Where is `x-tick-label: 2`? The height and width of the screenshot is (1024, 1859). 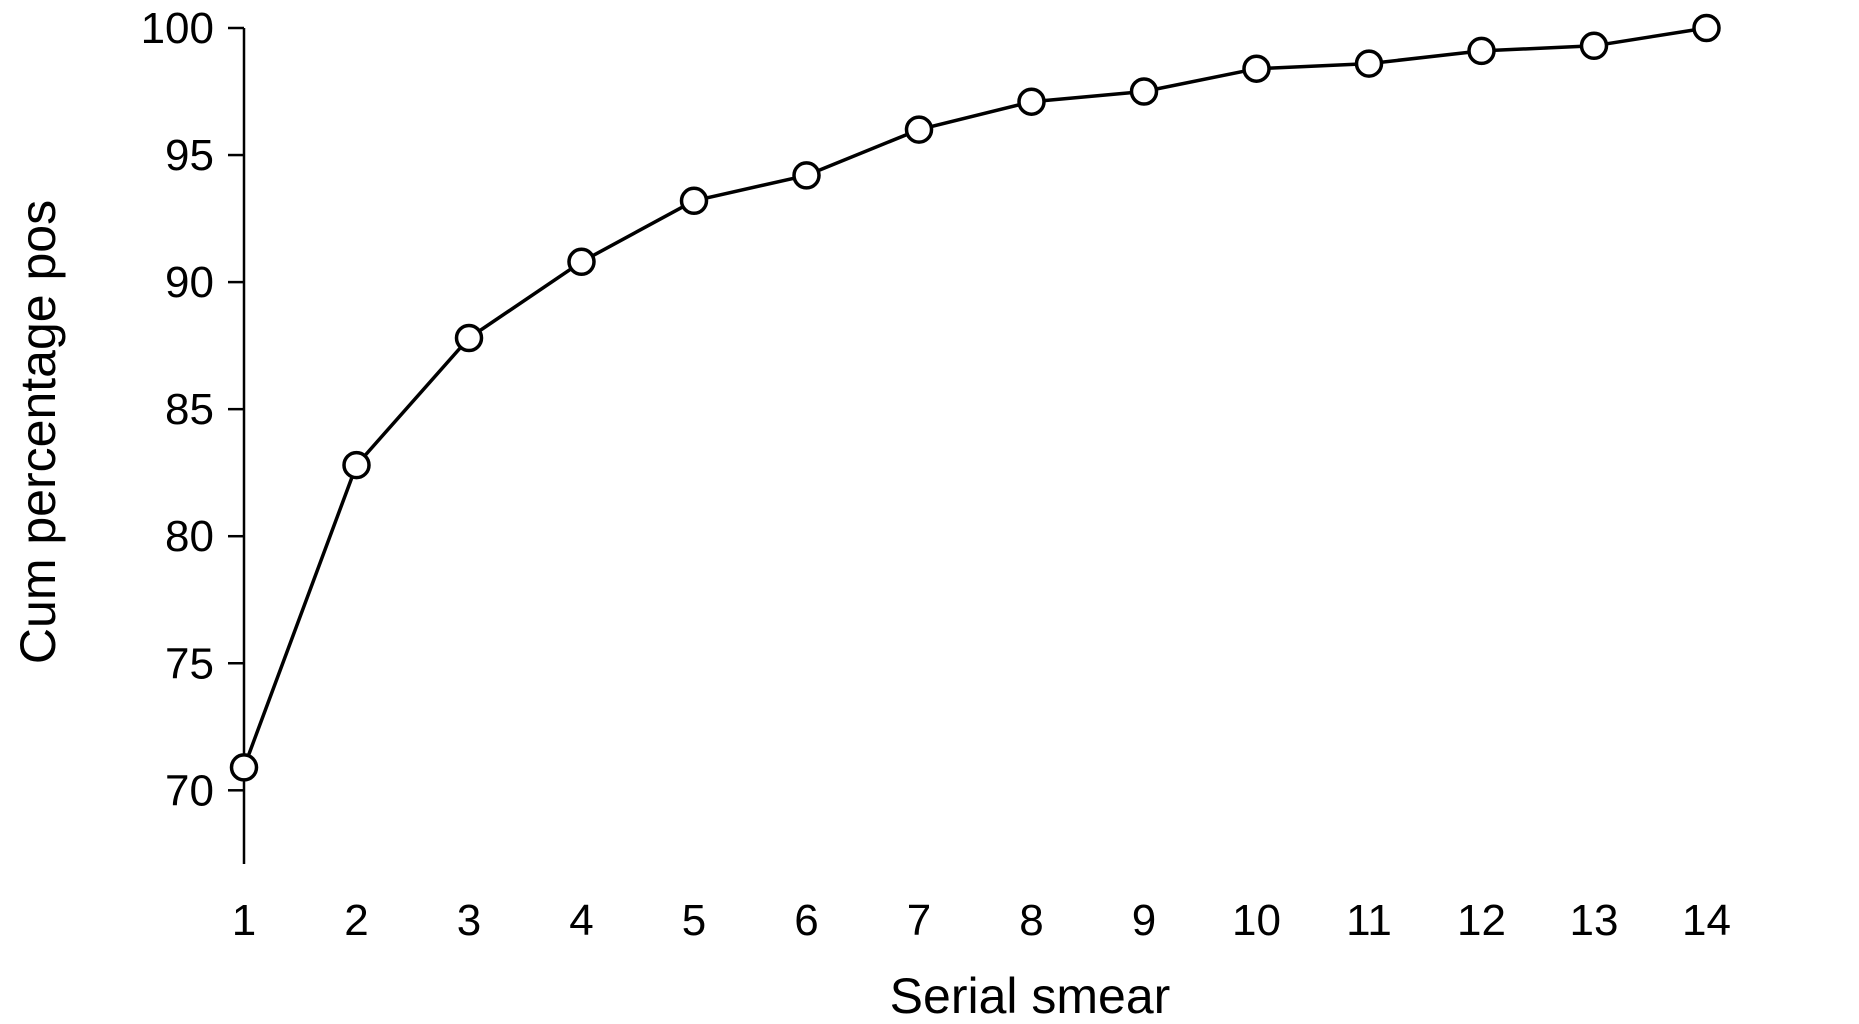
x-tick-label: 2 is located at coordinates (356, 920).